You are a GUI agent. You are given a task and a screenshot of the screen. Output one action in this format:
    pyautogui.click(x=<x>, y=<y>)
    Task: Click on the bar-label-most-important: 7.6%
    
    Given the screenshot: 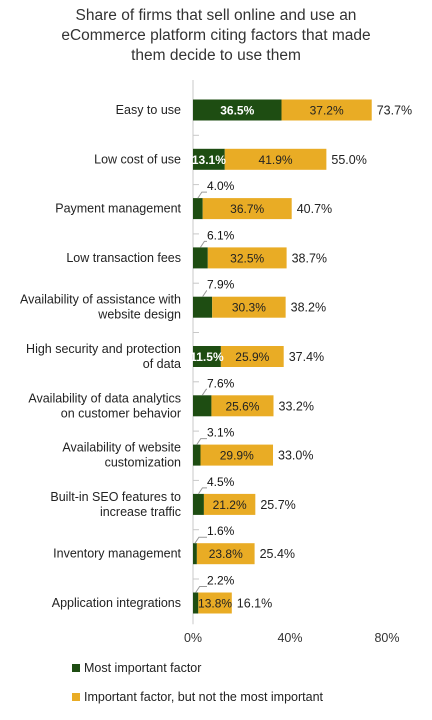 What is the action you would take?
    pyautogui.click(x=221, y=383)
    